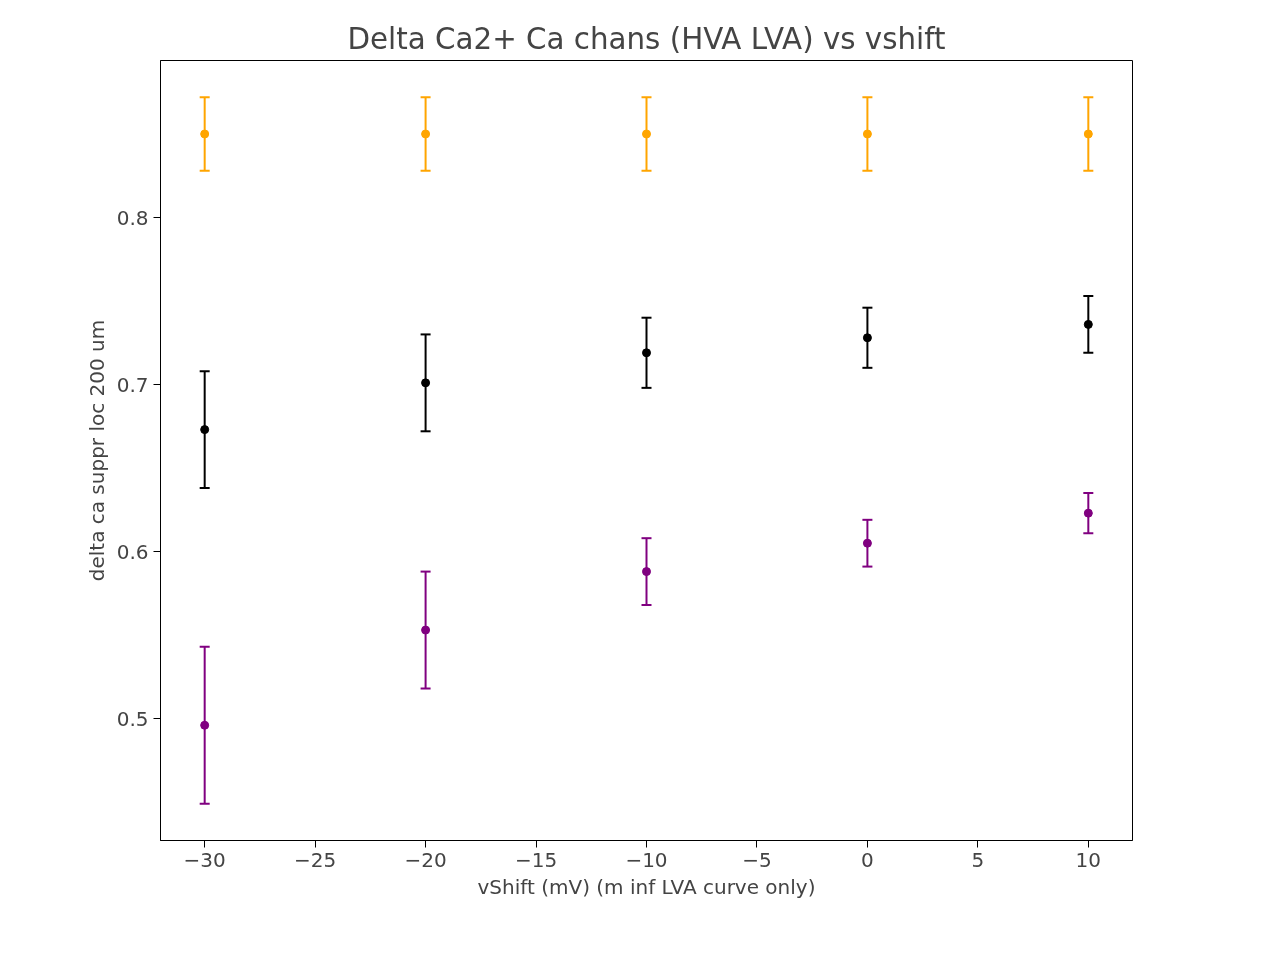 This screenshot has width=1280, height=960. What do you see at coordinates (1088, 859) in the screenshot?
I see `x-tick-label: 10` at bounding box center [1088, 859].